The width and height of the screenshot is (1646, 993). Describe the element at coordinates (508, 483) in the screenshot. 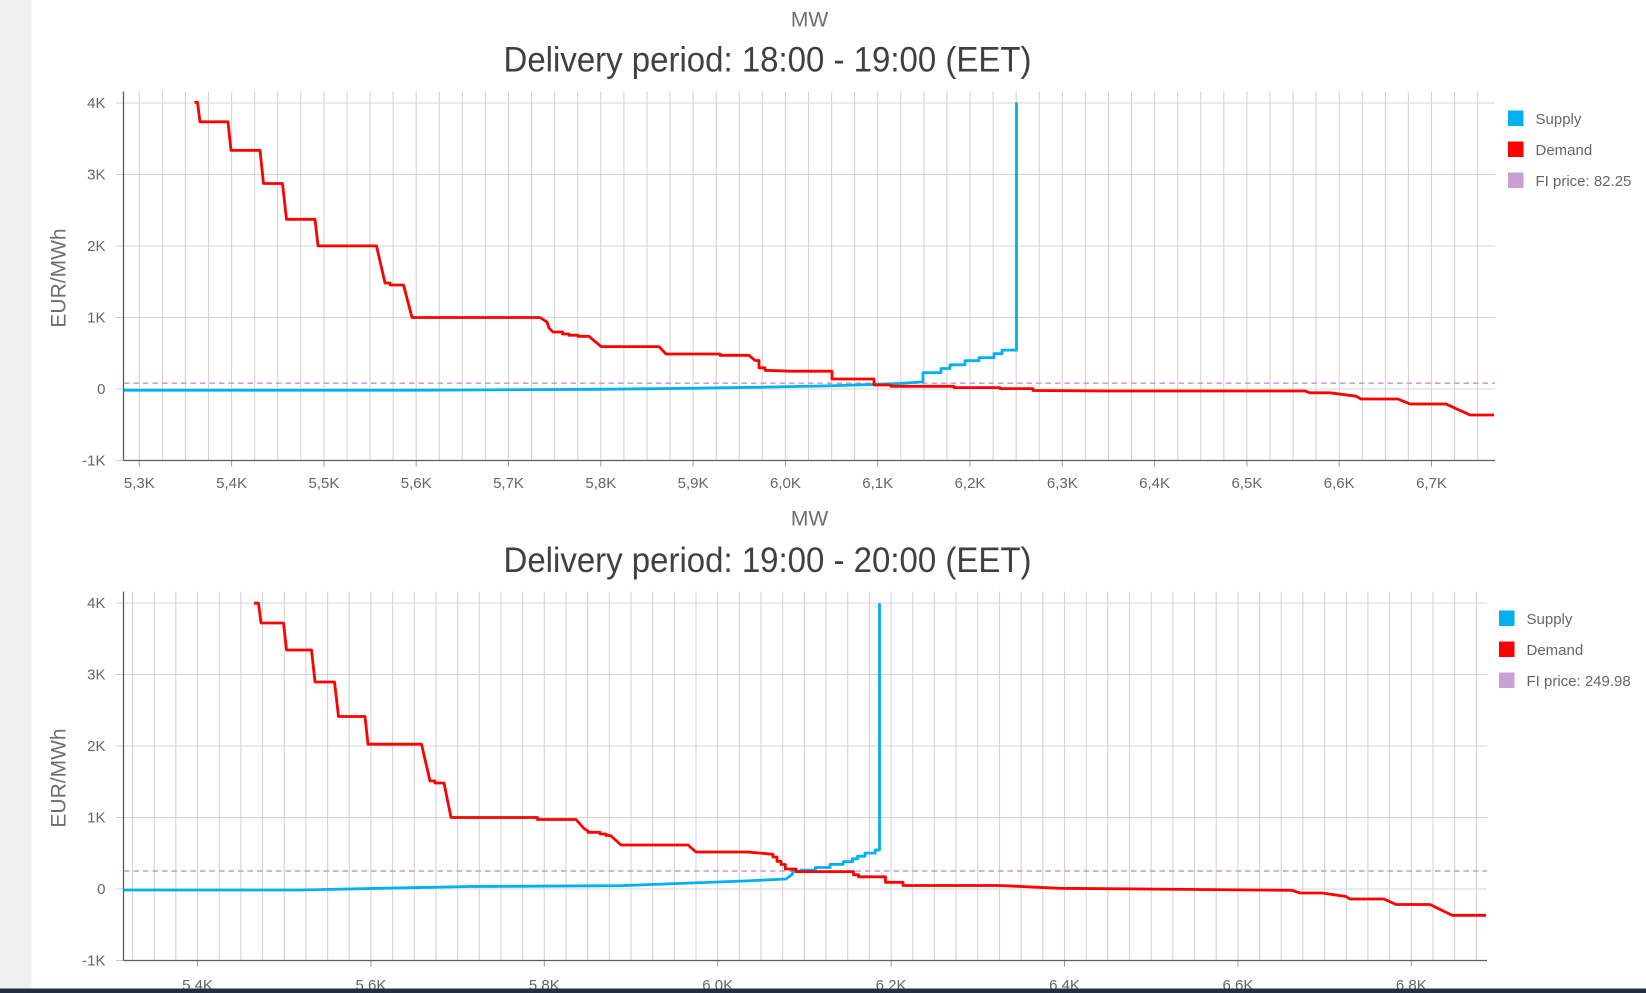

I see `svg-text: 5,7K` at that location.